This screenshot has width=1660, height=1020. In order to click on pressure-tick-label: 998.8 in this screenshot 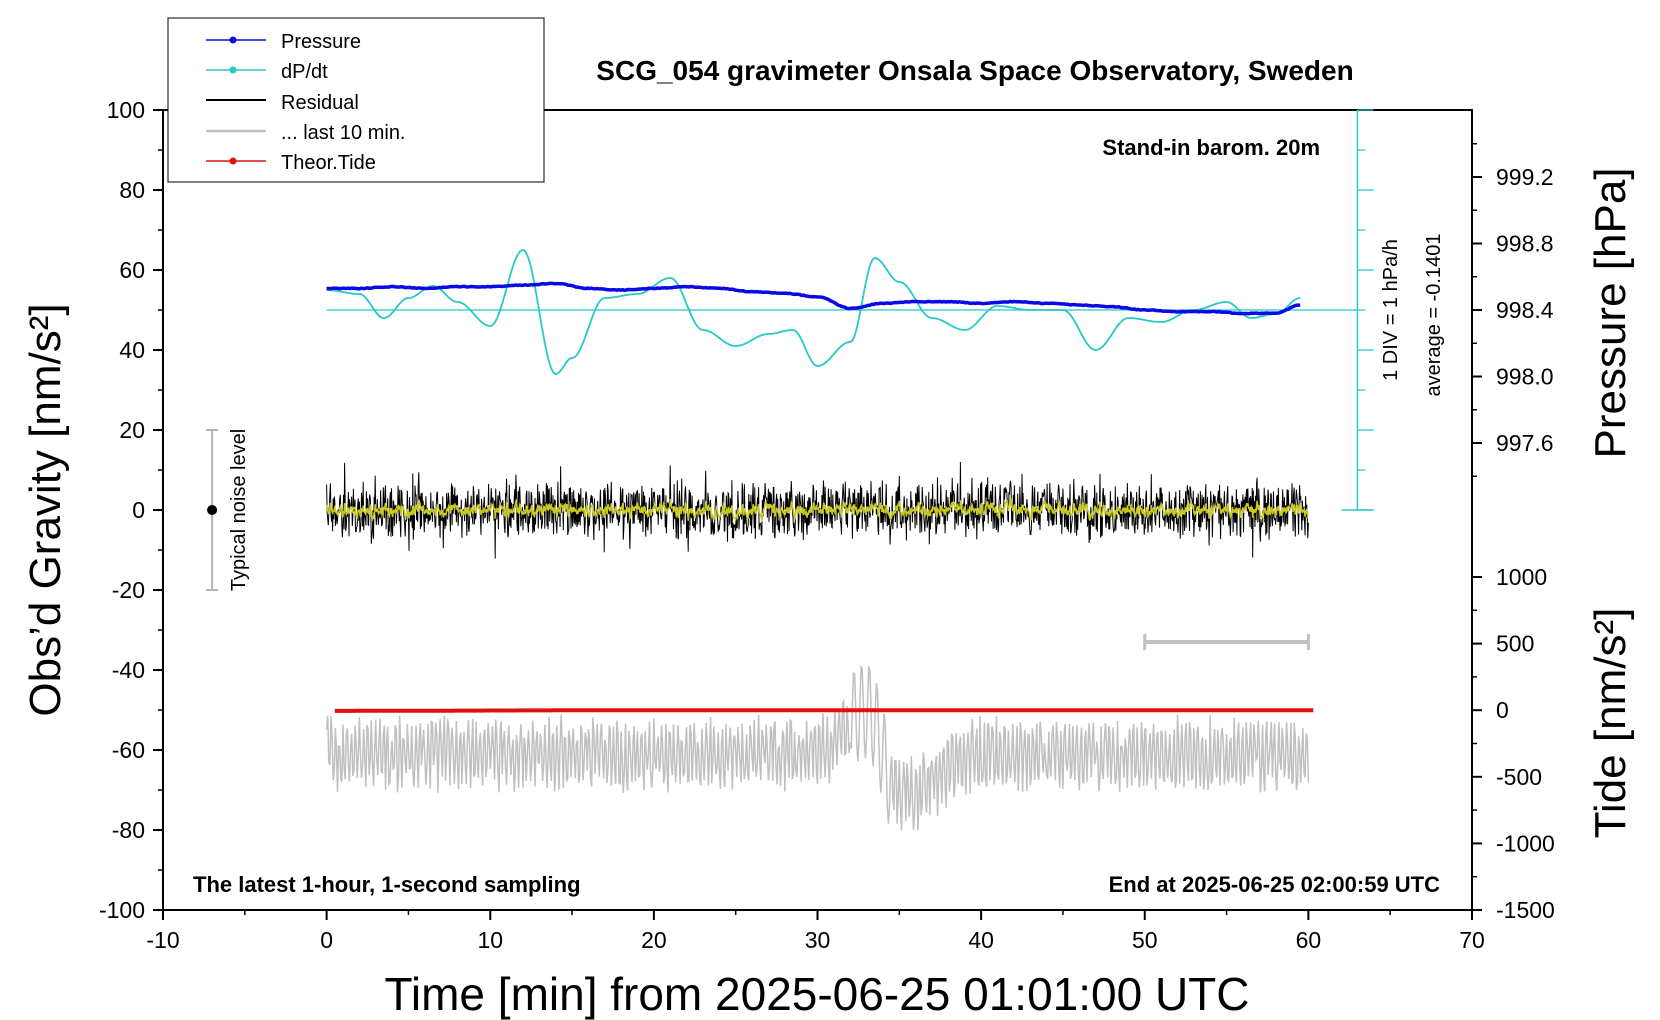, I will do `click(1525, 244)`.